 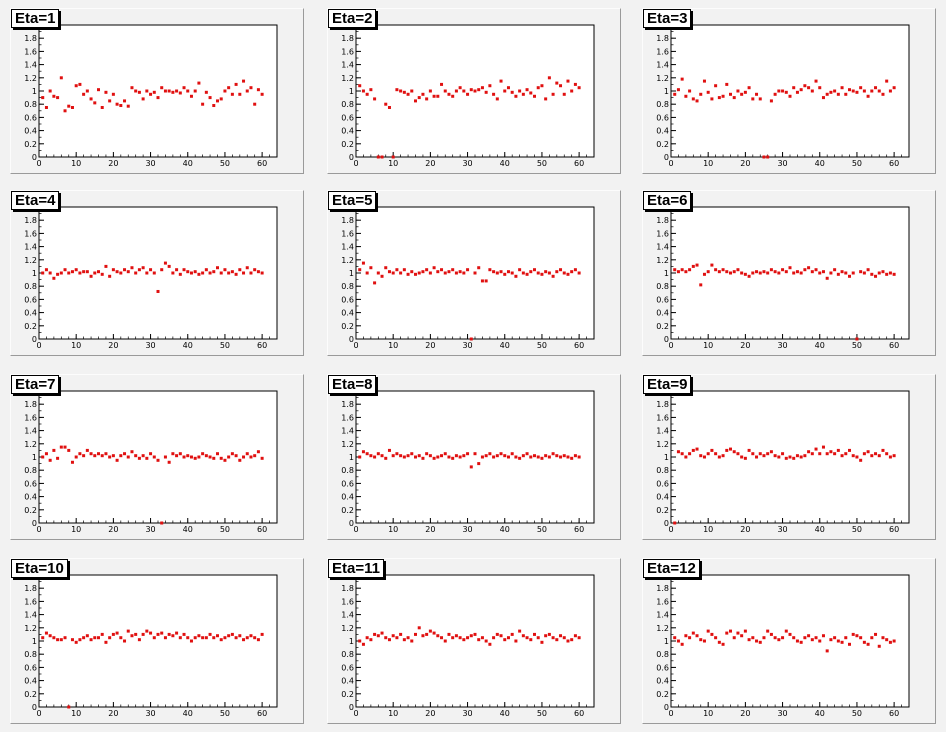 I want to click on panel-title: Eta=1, so click(x=35, y=18).